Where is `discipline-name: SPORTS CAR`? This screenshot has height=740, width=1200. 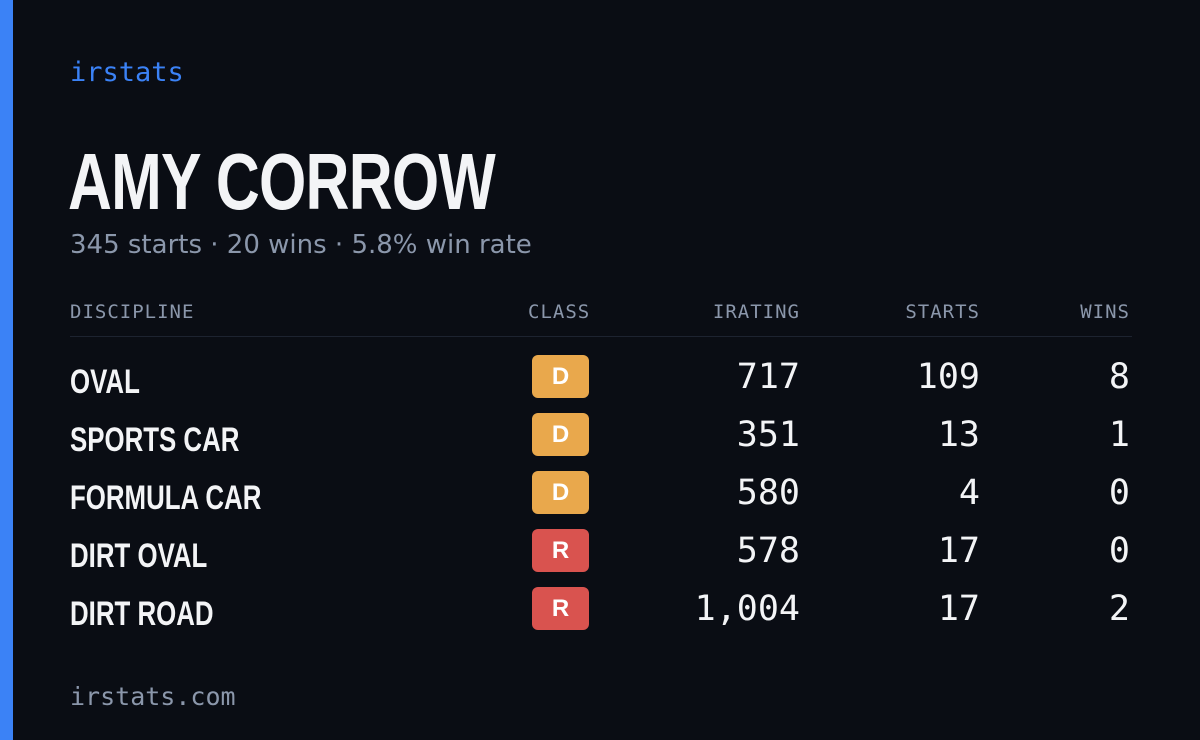 discipline-name: SPORTS CAR is located at coordinates (155, 440).